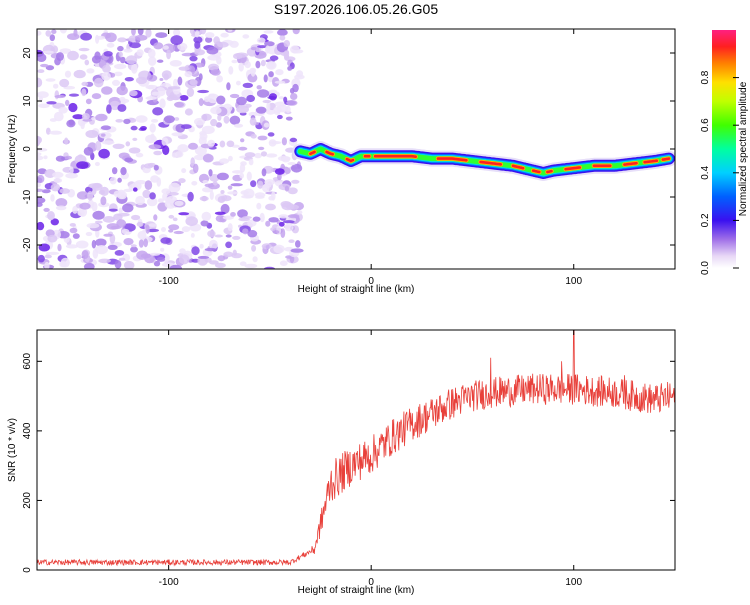 Image resolution: width=750 pixels, height=605 pixels. Describe the element at coordinates (27, 101) in the screenshot. I see `y-tick-label: 10` at that location.